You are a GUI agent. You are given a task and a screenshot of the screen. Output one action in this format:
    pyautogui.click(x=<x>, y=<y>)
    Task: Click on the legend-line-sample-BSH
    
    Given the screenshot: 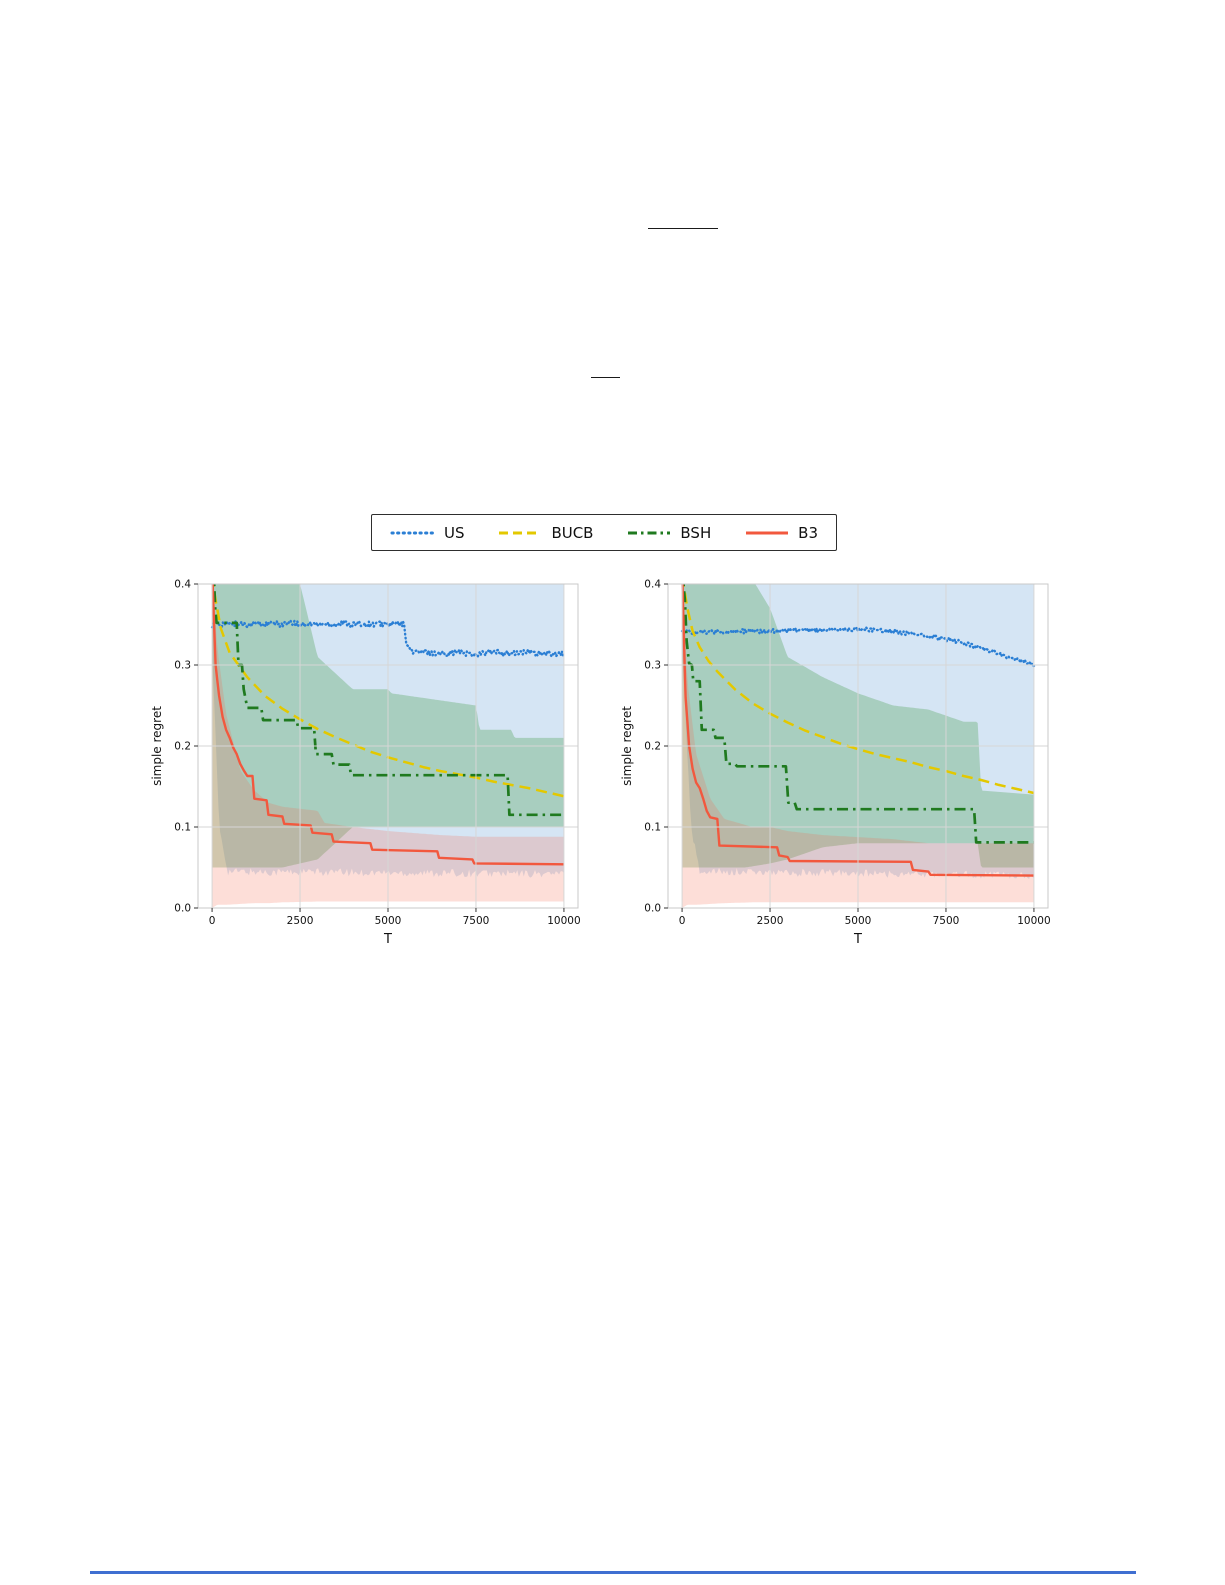 What is the action you would take?
    pyautogui.click(x=649, y=532)
    